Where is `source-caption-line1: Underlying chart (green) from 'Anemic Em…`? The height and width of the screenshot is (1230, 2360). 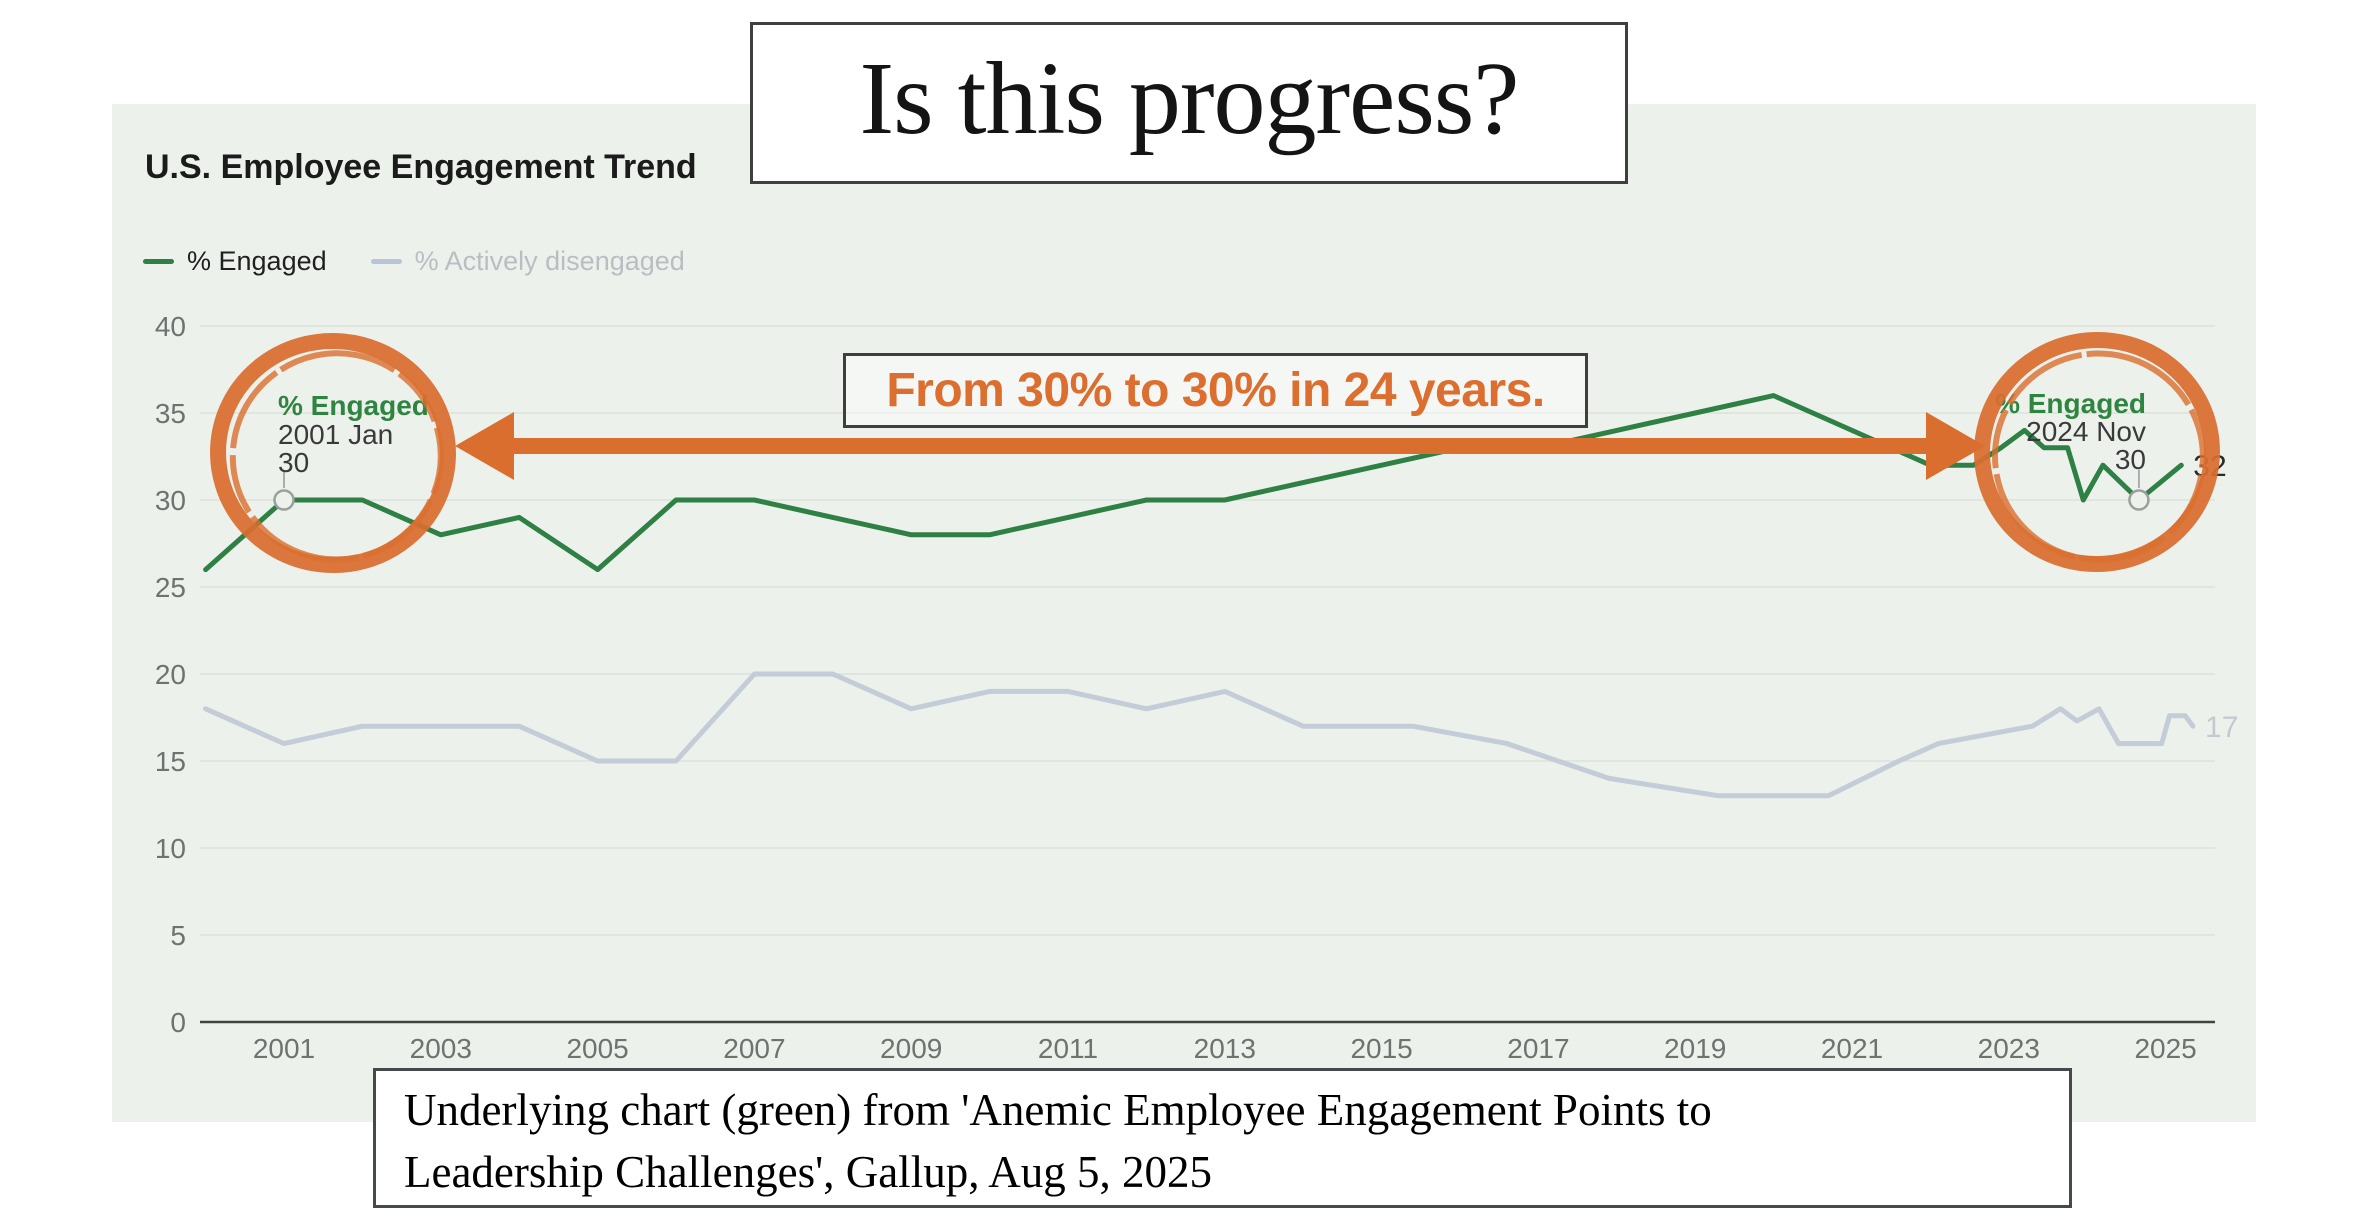
source-caption-line1: Underlying chart (green) from 'Anemic Em… is located at coordinates (1058, 1110).